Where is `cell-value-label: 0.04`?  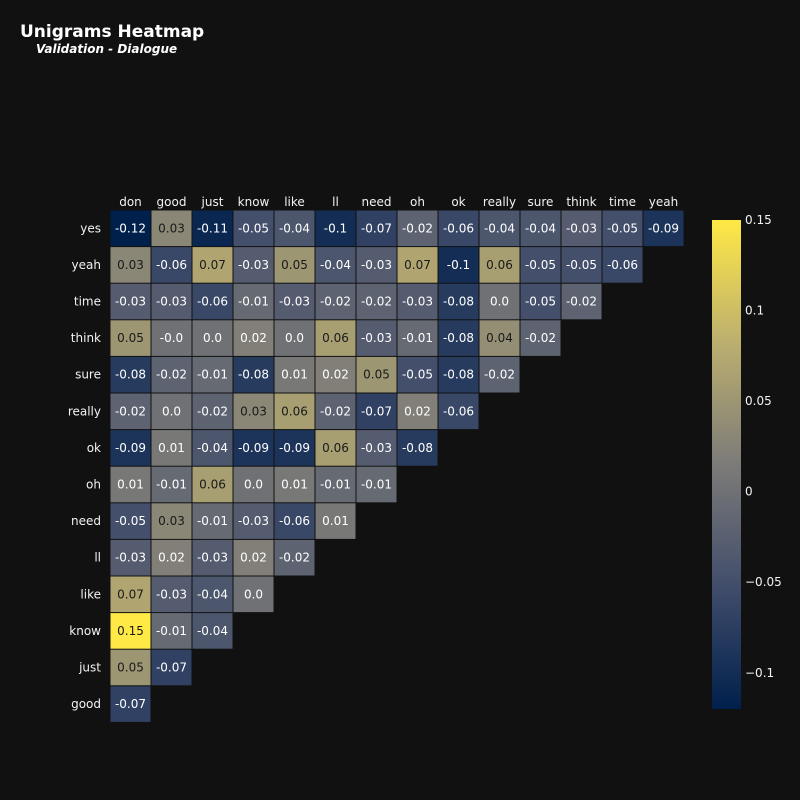
cell-value-label: 0.04 is located at coordinates (499, 338).